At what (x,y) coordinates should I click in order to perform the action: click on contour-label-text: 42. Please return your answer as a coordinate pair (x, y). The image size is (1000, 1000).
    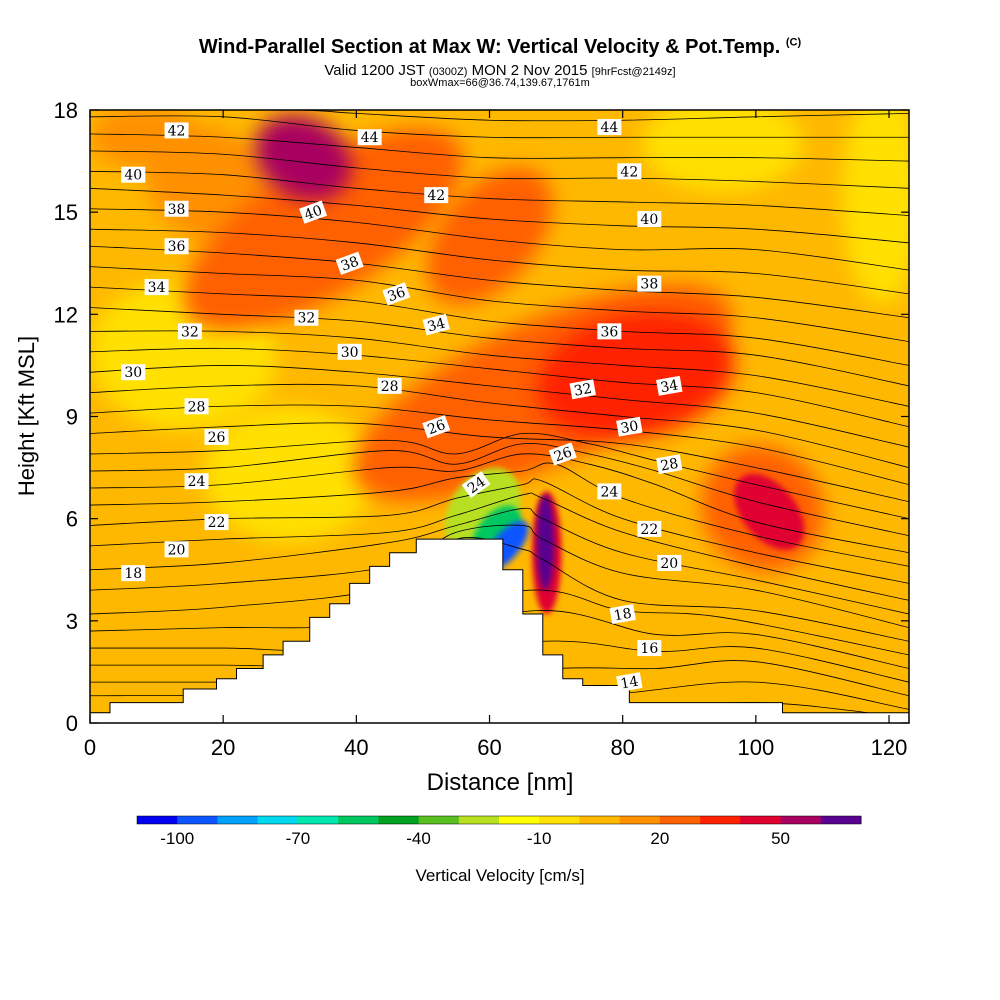
    Looking at the image, I should click on (629, 172).